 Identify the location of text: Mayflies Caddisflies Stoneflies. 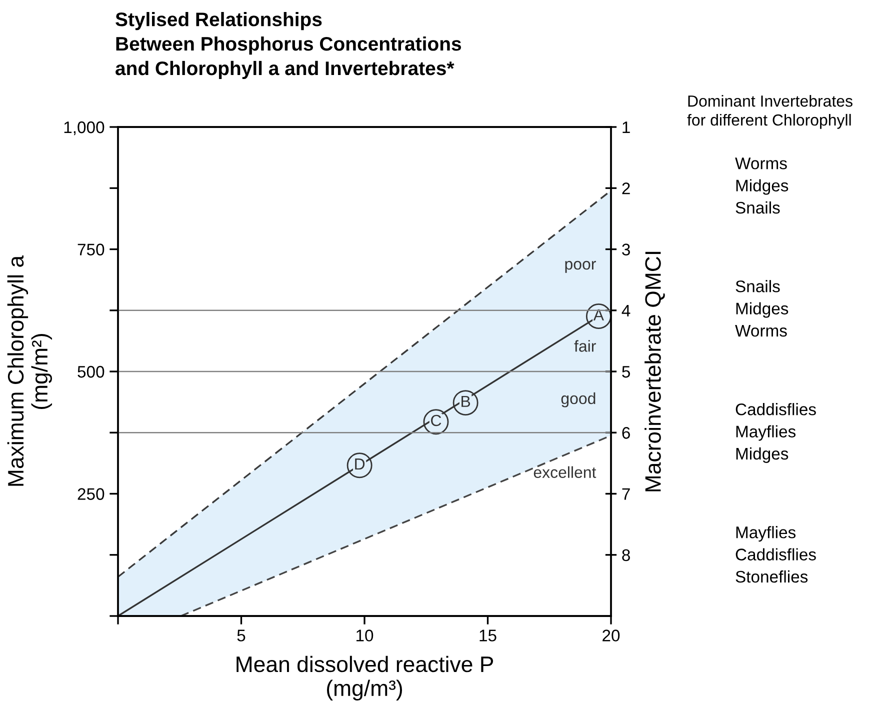
(776, 554).